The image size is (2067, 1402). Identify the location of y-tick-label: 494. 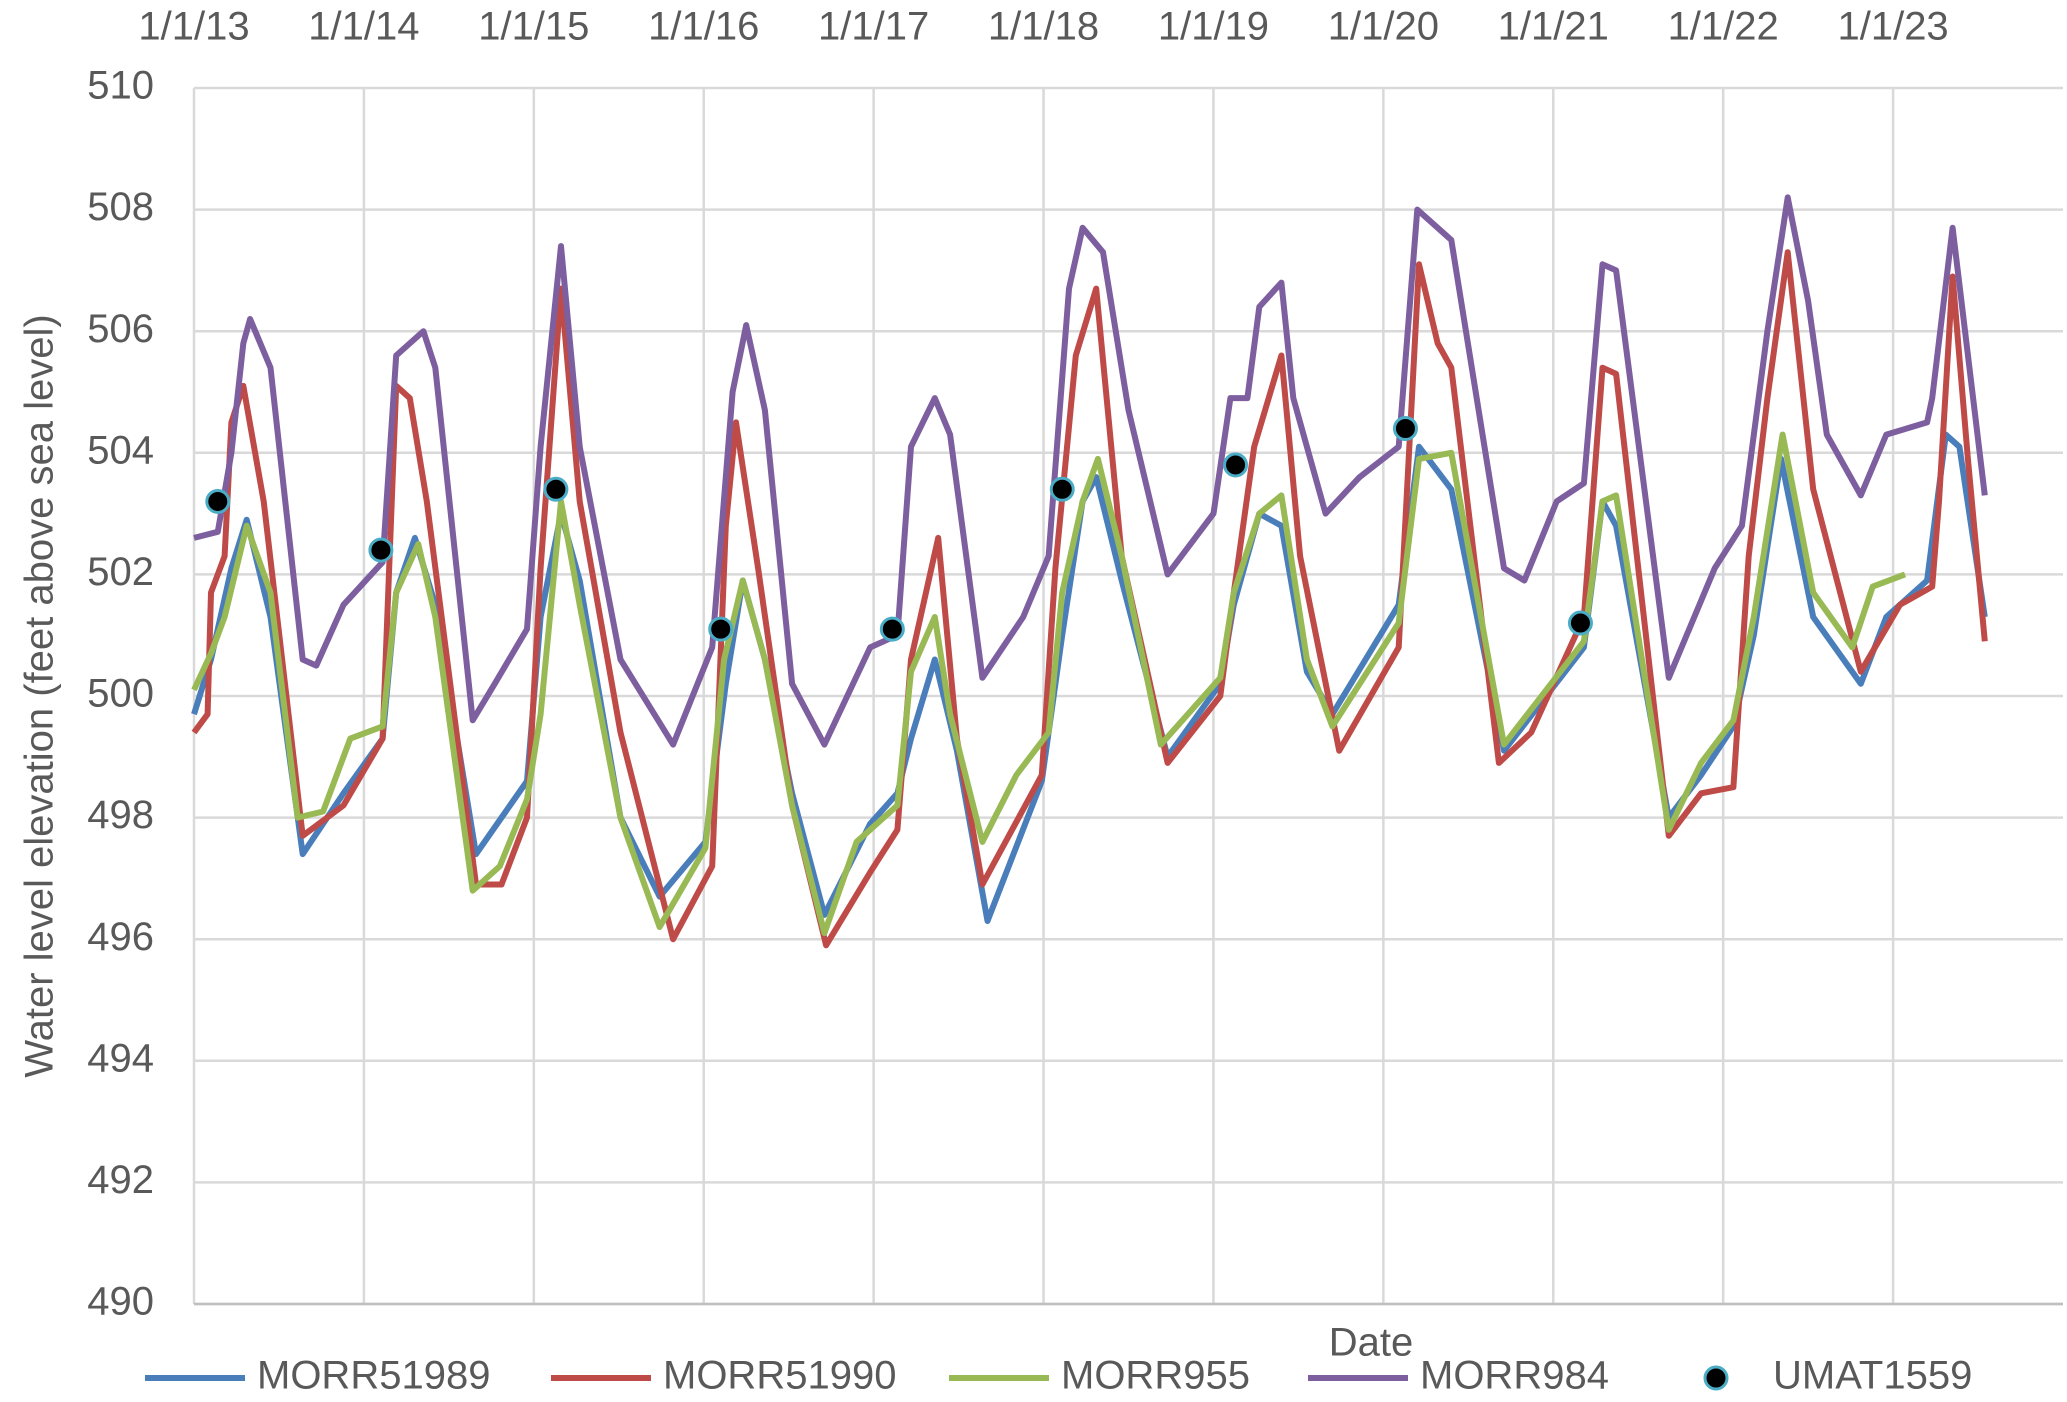
(120, 1058).